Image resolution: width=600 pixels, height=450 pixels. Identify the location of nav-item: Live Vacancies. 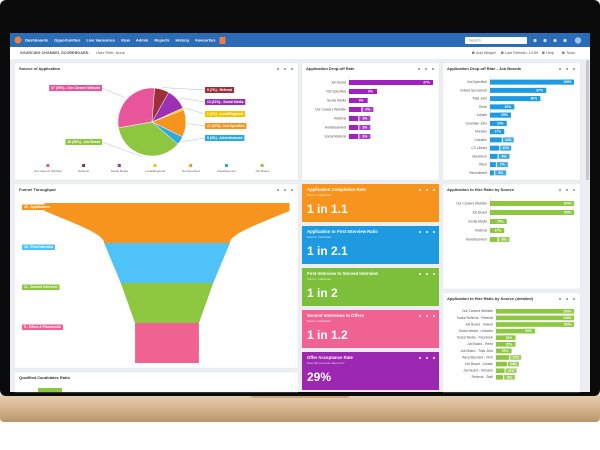
(100, 40).